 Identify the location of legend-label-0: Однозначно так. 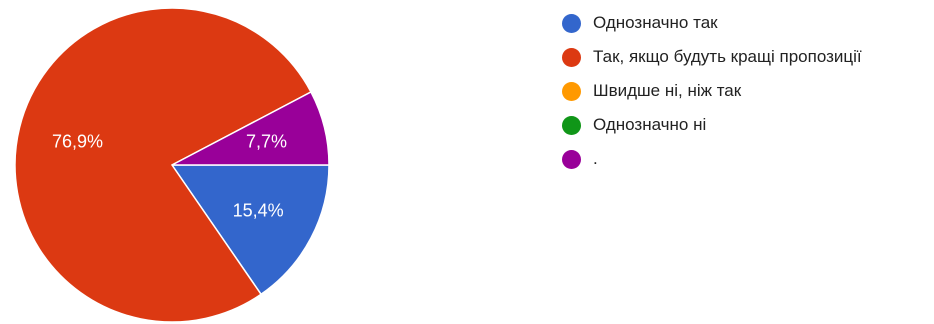
(655, 22).